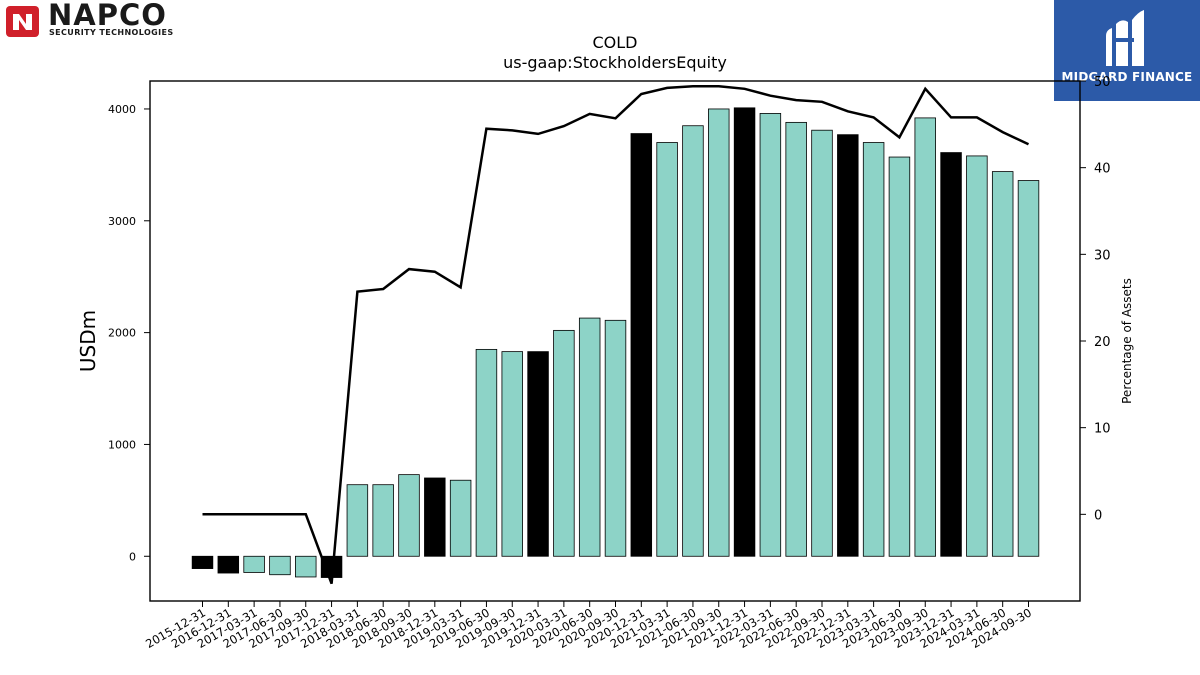 The image size is (1200, 675). What do you see at coordinates (22, 21) in the screenshot?
I see `napco-logo-icon` at bounding box center [22, 21].